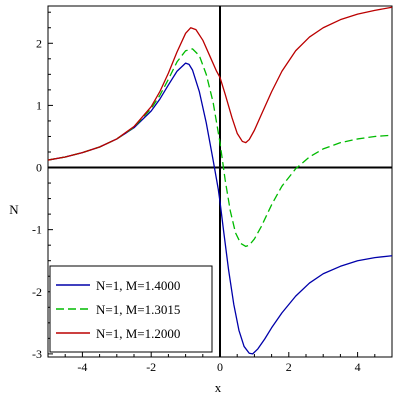 Image resolution: width=400 pixels, height=400 pixels. What do you see at coordinates (289, 367) in the screenshot?
I see `x-tick-label: 2` at bounding box center [289, 367].